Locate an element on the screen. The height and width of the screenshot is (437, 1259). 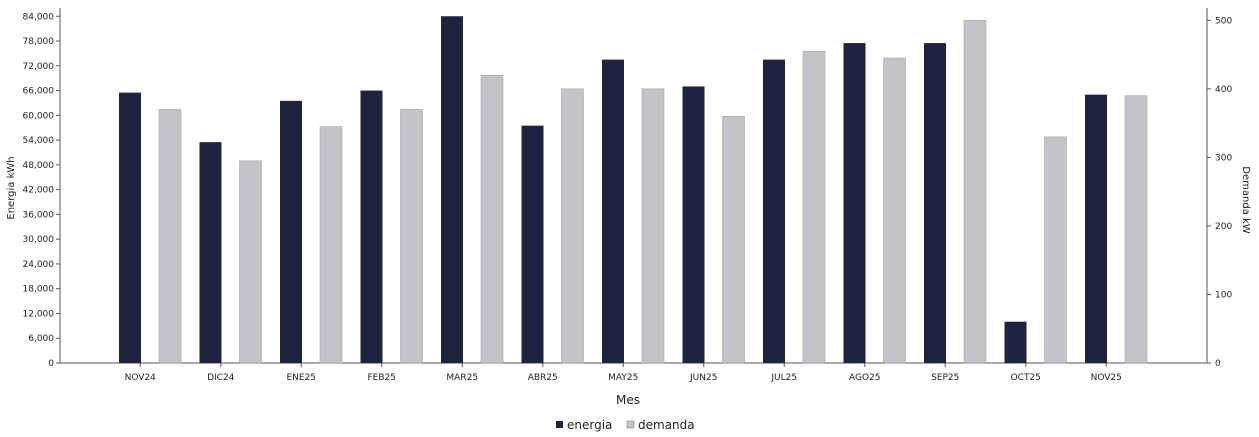
y-tick-label: 36,000 is located at coordinates (39, 215).